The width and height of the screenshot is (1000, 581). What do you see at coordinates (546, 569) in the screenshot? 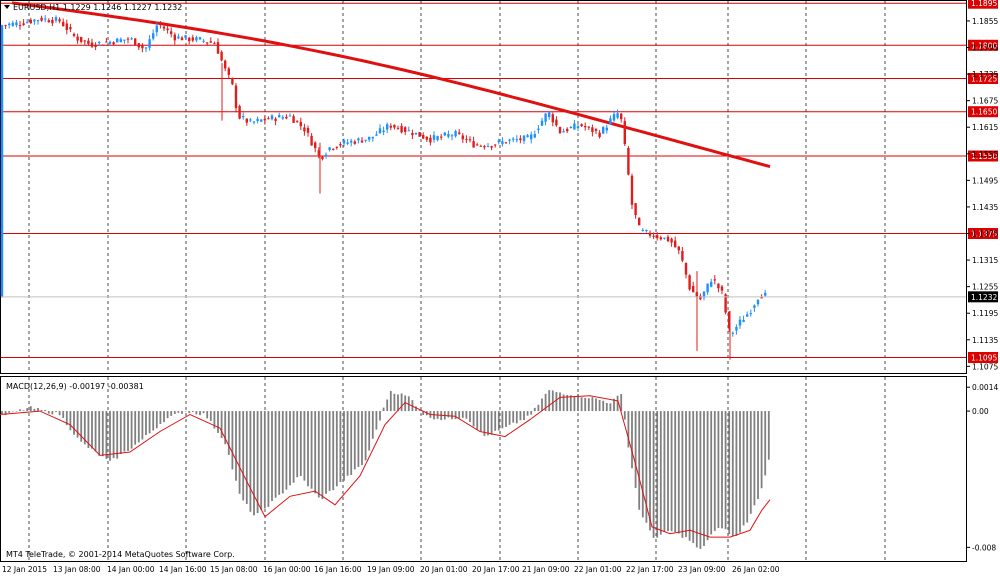
I see `time-tick-label: 21 Jan 09:00` at bounding box center [546, 569].